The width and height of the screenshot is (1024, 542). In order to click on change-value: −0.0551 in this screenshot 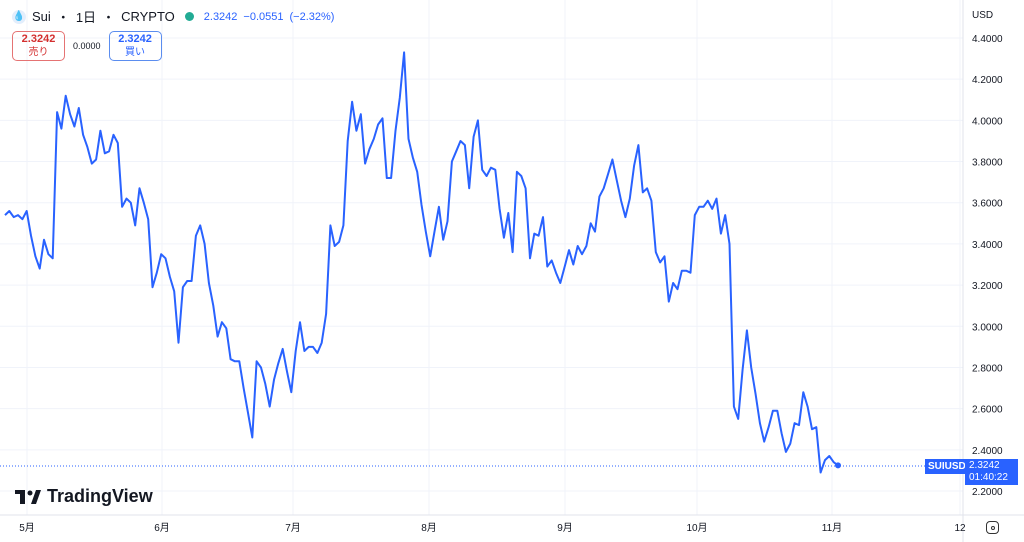, I will do `click(263, 16)`.